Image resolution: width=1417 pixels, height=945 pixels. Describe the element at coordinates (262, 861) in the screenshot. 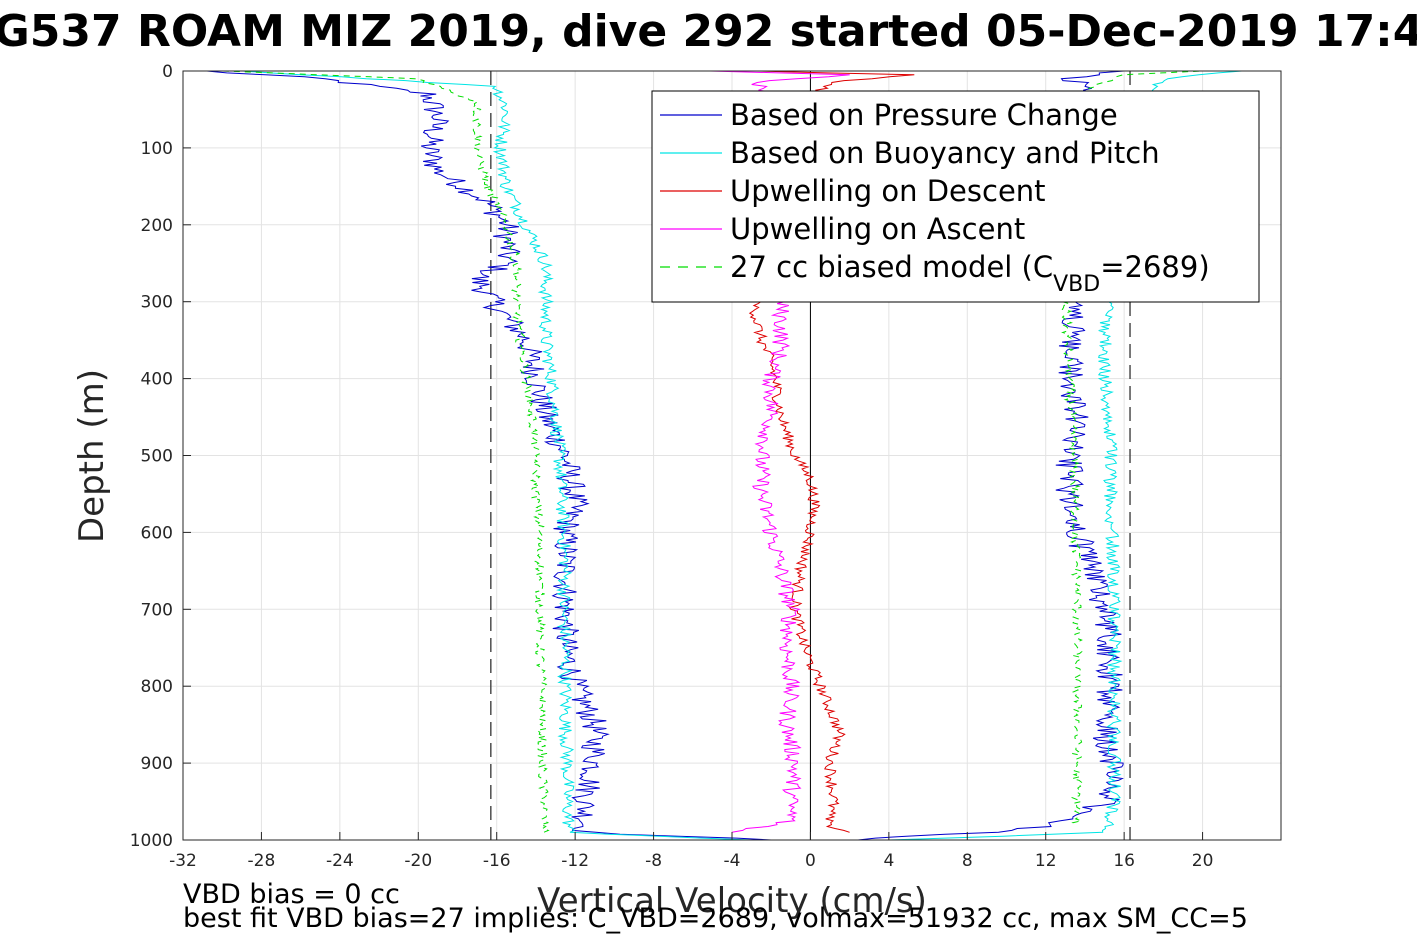

I see `x-tick-label: -28` at that location.